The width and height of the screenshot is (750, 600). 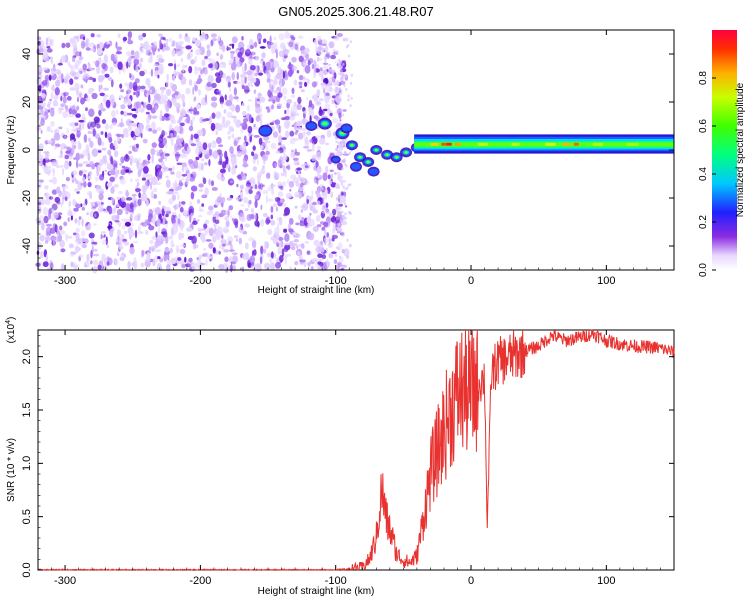 What do you see at coordinates (27, 54) in the screenshot?
I see `spectrogram-y-tick-label: 40` at bounding box center [27, 54].